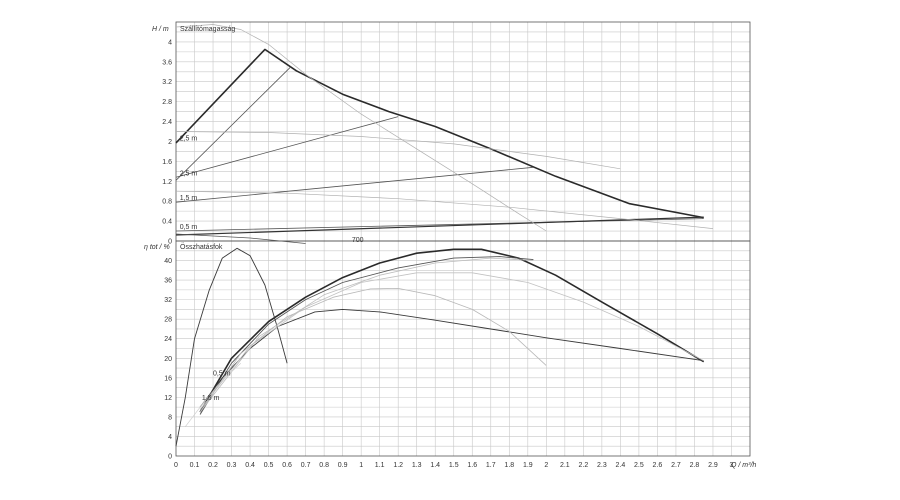 The height and width of the screenshot is (500, 900). I want to click on flow-x-tick-label: 3, so click(732, 465).